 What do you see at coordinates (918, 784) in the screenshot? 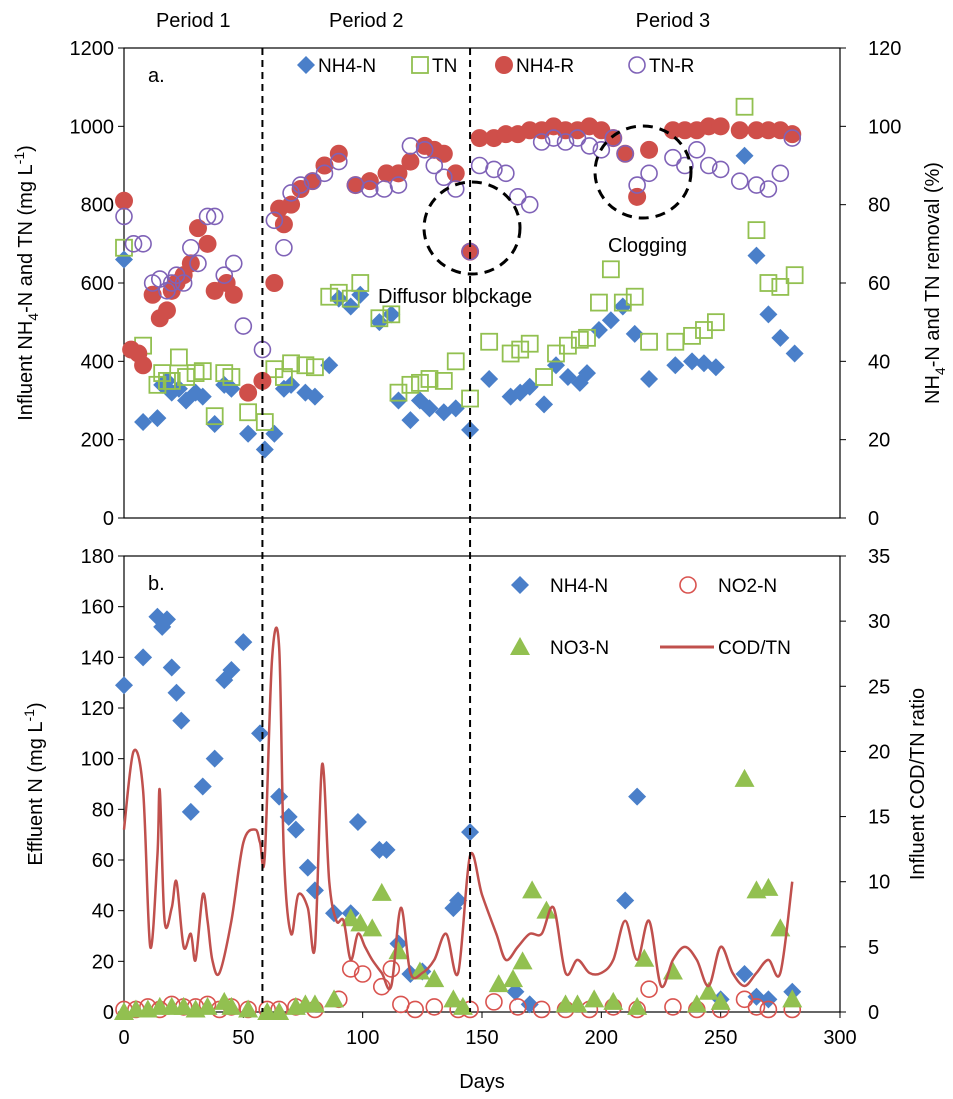
I see `panel-b-y2label: Influent COD/TN ratio` at bounding box center [918, 784].